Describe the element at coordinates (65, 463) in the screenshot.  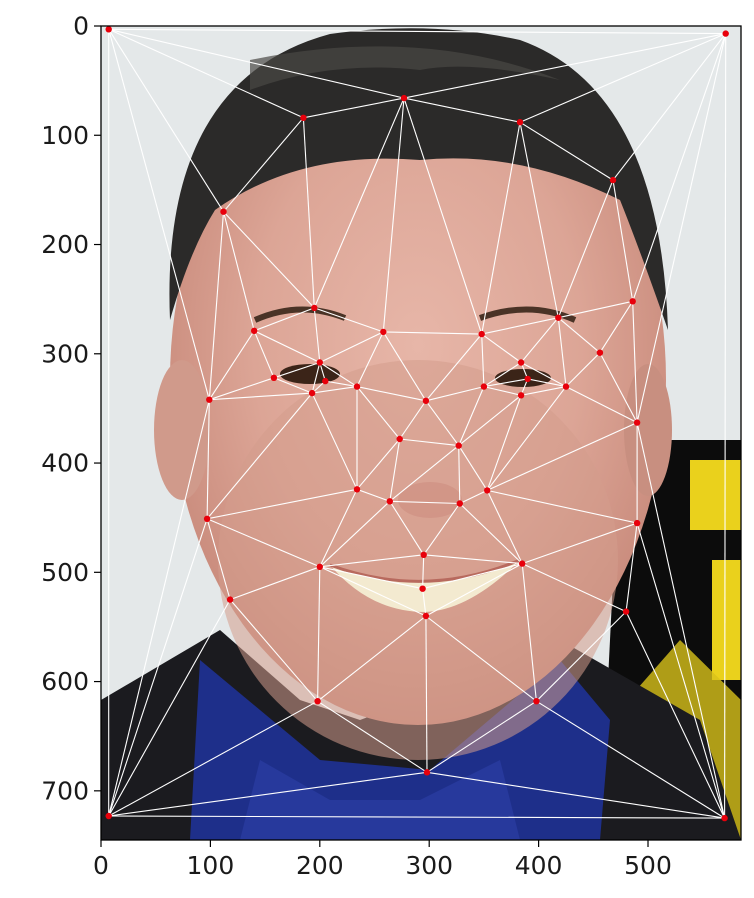
I see `y-tick-label: 400` at that location.